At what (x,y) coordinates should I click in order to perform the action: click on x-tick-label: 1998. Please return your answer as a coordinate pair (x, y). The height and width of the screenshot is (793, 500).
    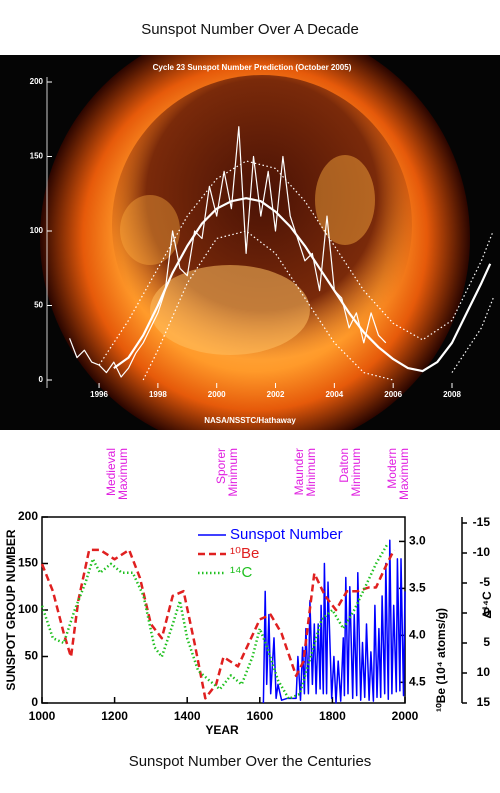
    Looking at the image, I should click on (158, 394).